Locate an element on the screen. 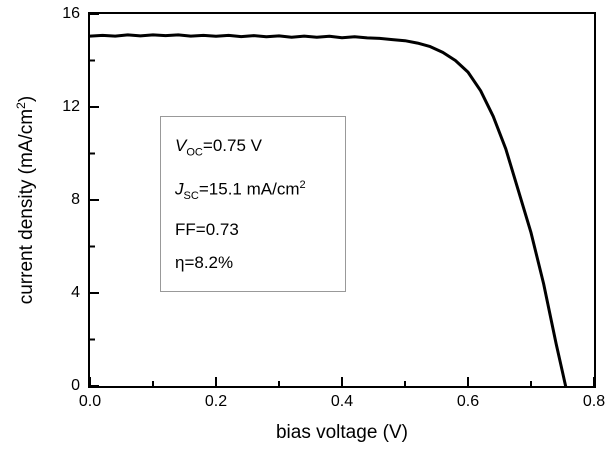 This screenshot has height=456, width=615. x-tick-label: 0.0 is located at coordinates (90, 401).